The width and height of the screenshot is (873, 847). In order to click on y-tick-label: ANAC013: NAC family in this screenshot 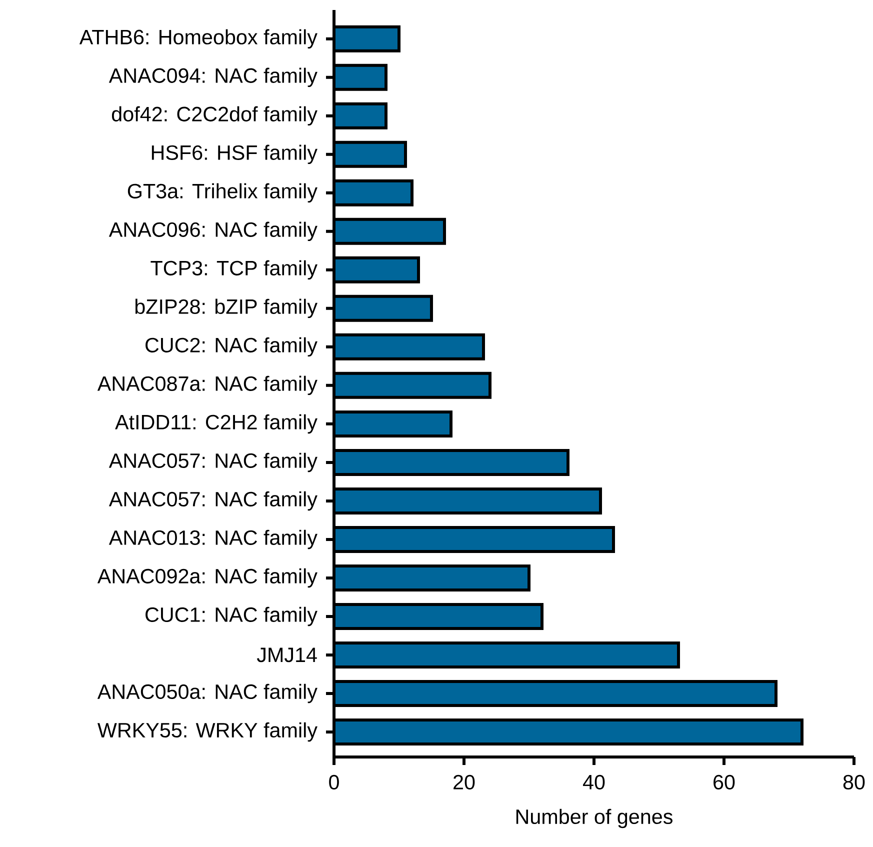, I will do `click(213, 540)`.